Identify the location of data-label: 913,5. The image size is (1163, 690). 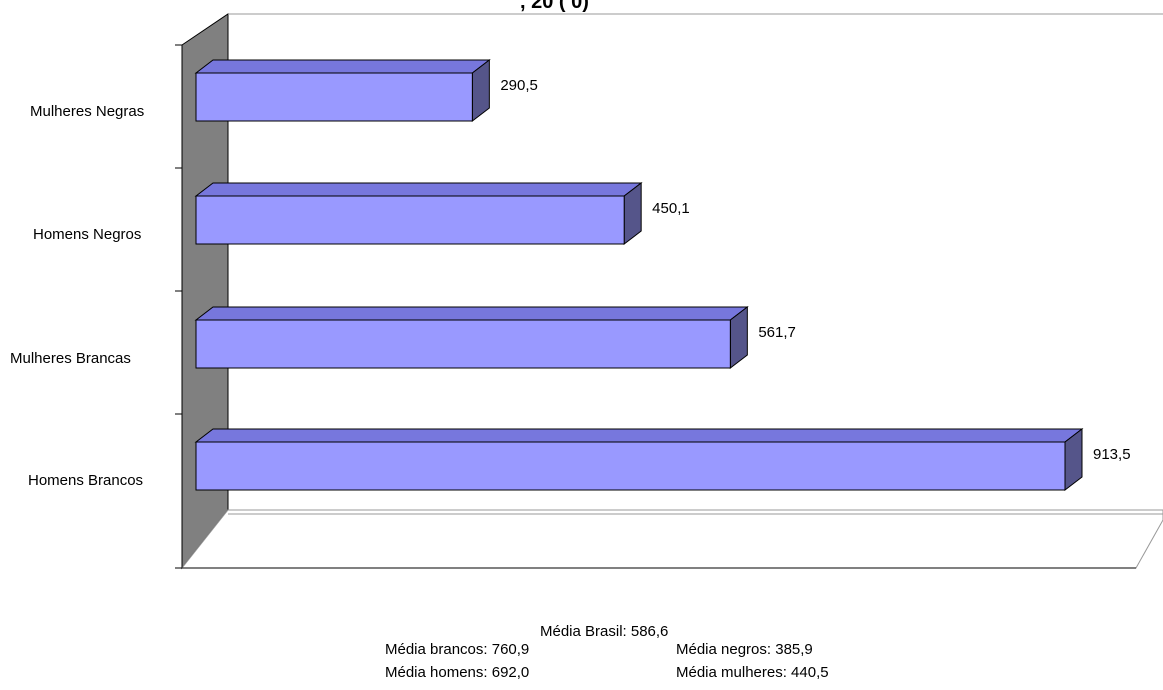
(1112, 454).